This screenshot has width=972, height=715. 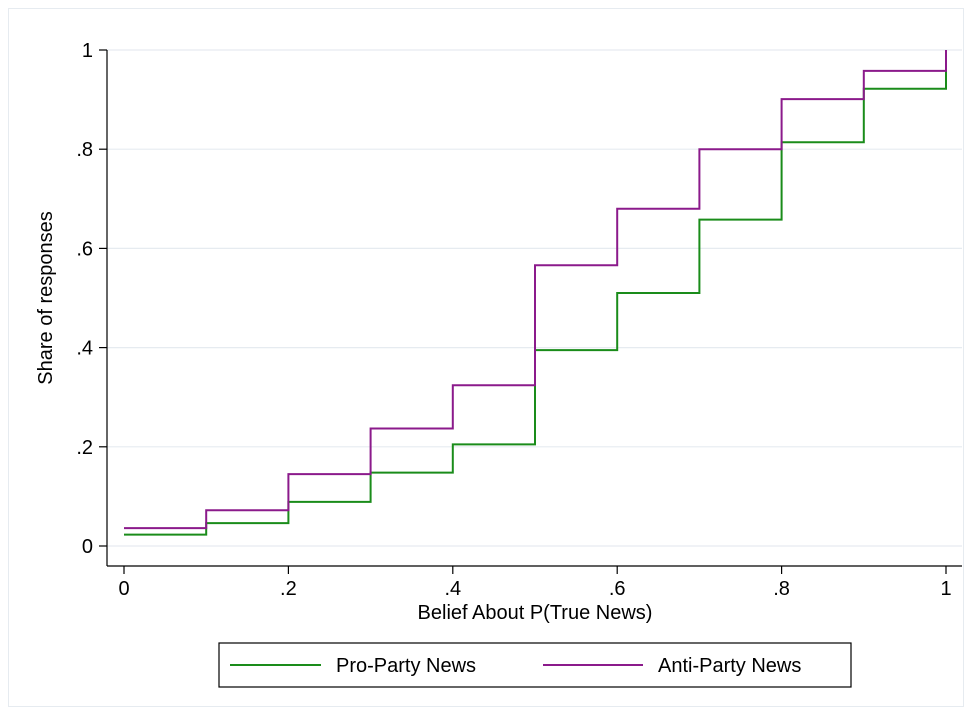 What do you see at coordinates (84, 150) in the screenshot?
I see `y-tick-label: .8` at bounding box center [84, 150].